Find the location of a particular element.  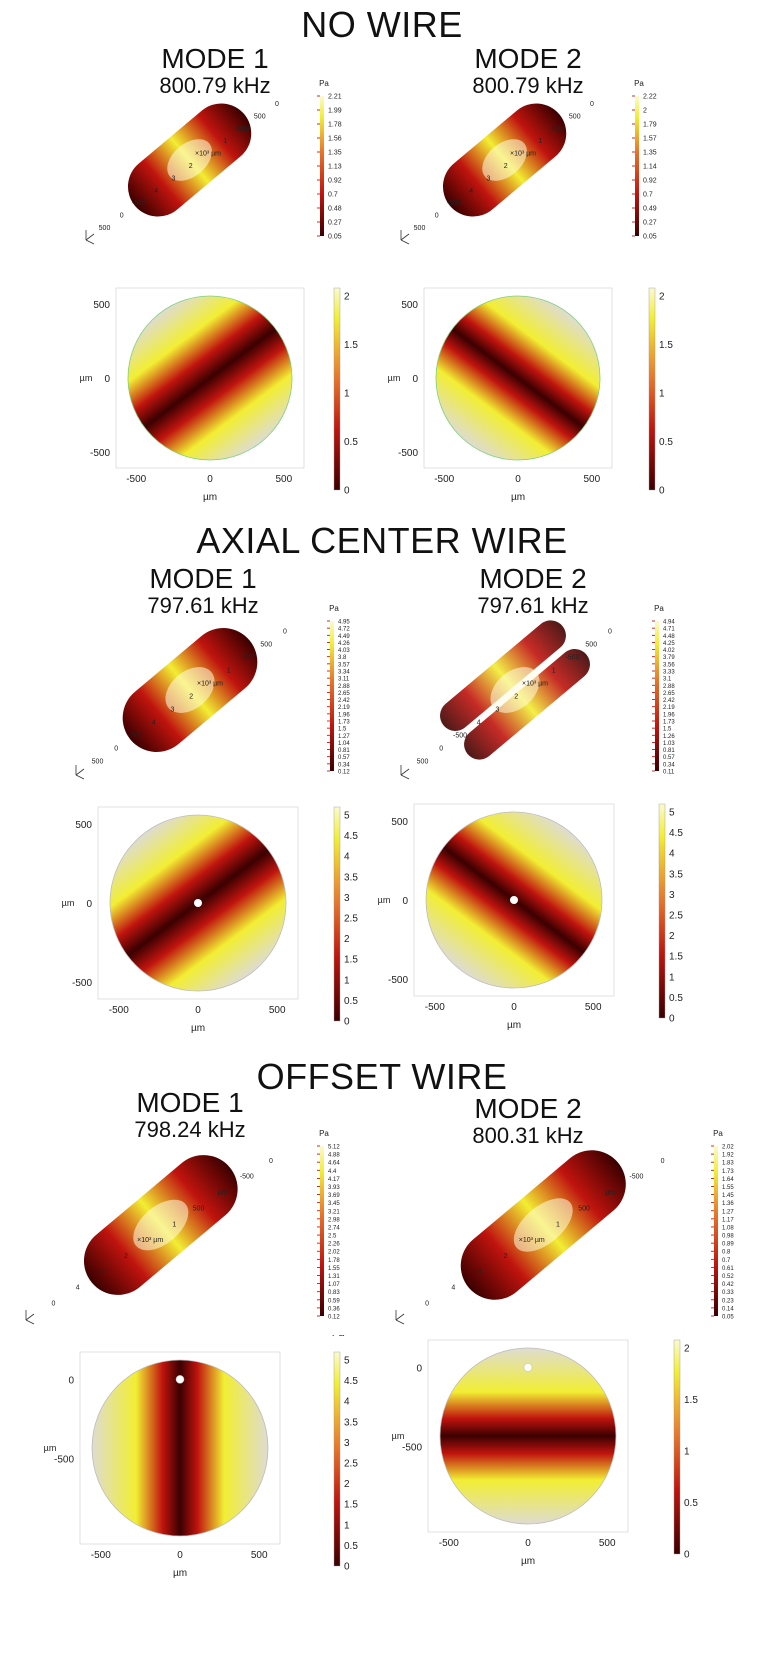

colorbar-tick-label: 0.49 is located at coordinates (650, 209).